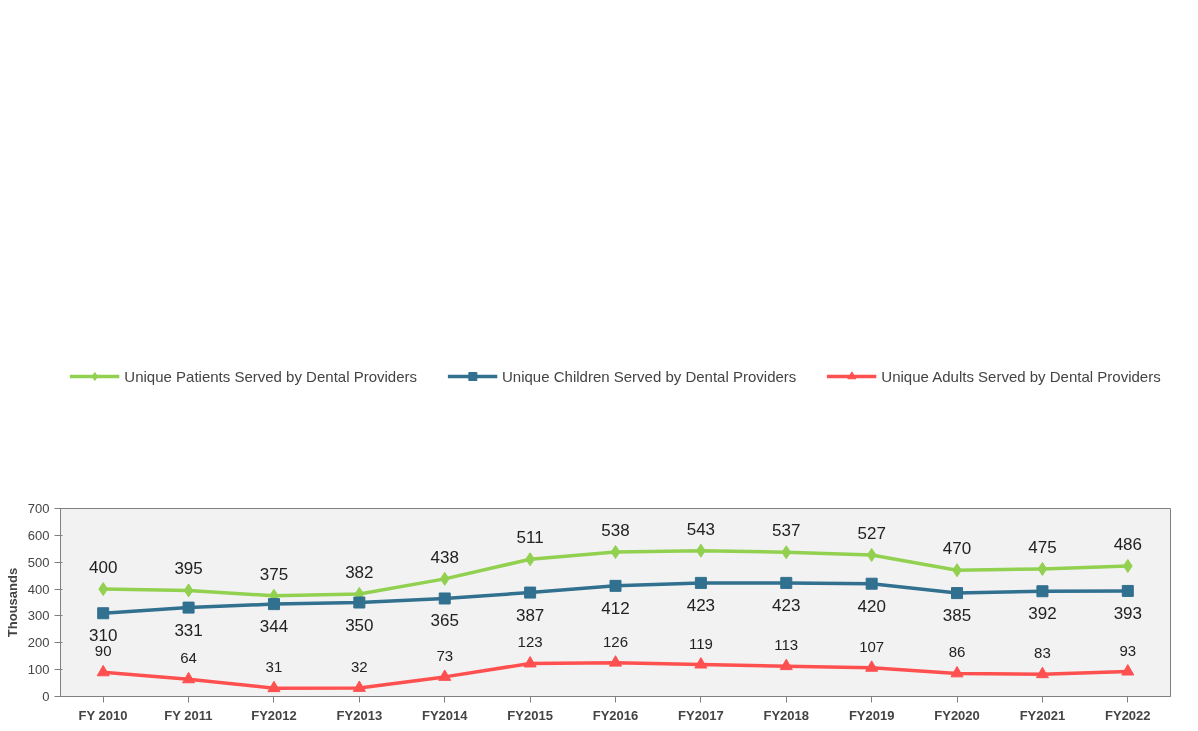 The width and height of the screenshot is (1198, 731). I want to click on data-label: 400, so click(103, 568).